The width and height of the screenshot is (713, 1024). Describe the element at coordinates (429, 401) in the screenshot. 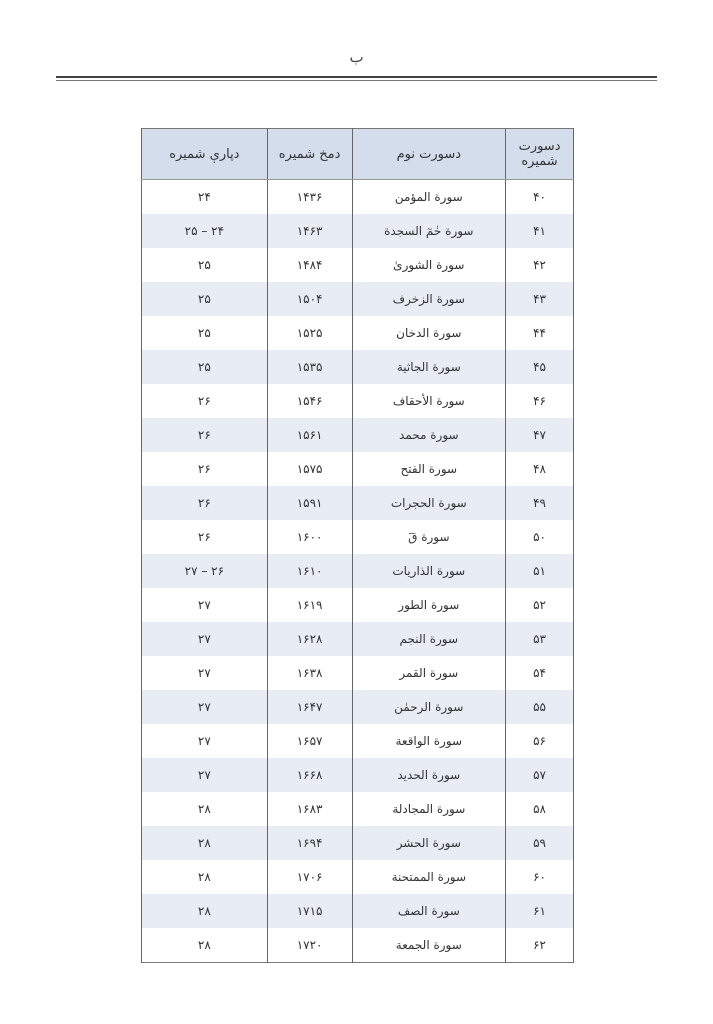

I see `surah-name-cell: سورة الأحقاف` at that location.